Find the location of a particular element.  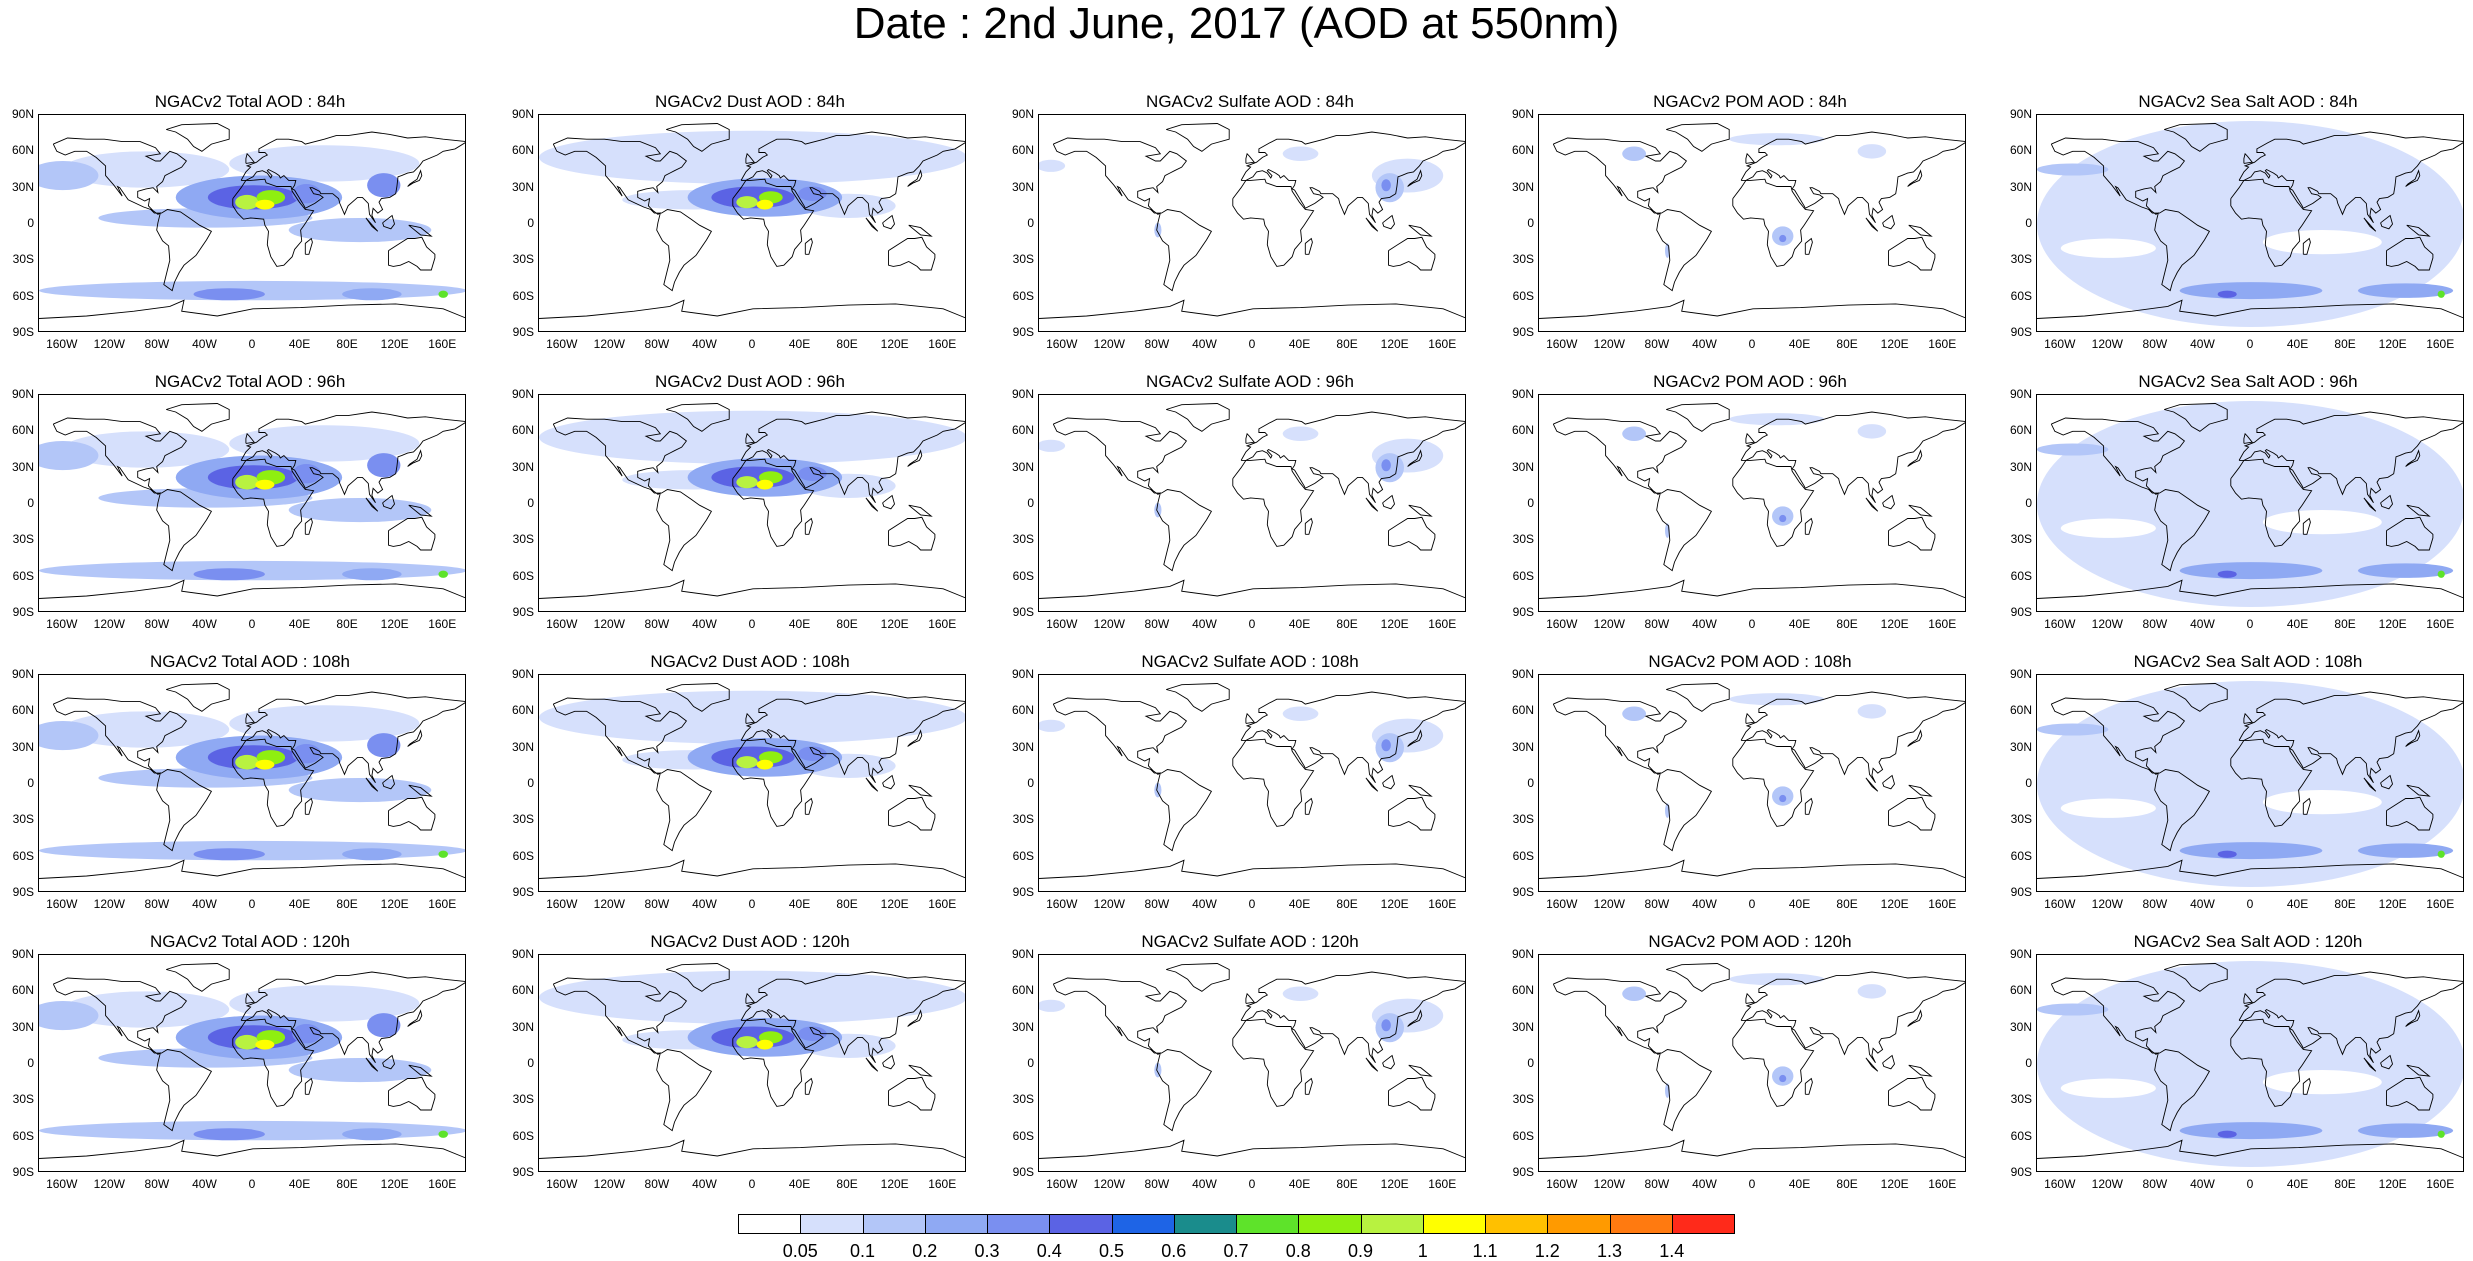

colorbar-level-label: 1 is located at coordinates (1422, 1251).